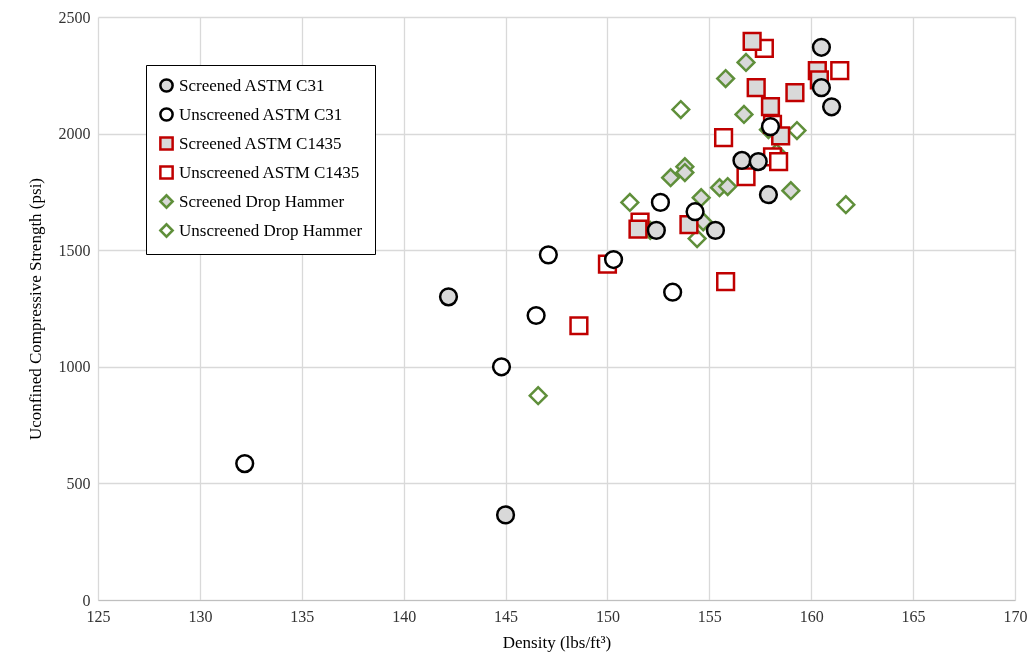  I want to click on legend-label: Unscreened Drop Hammer, so click(271, 230).